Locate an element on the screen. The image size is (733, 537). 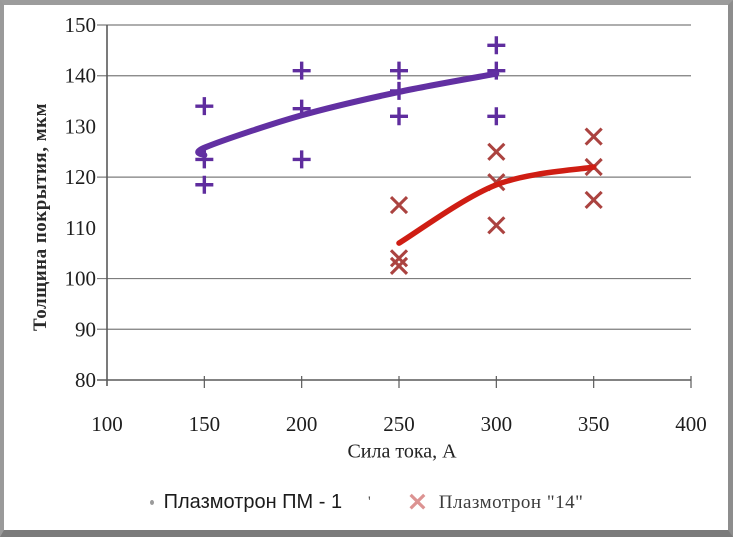
dot-icon is located at coordinates (151, 502).